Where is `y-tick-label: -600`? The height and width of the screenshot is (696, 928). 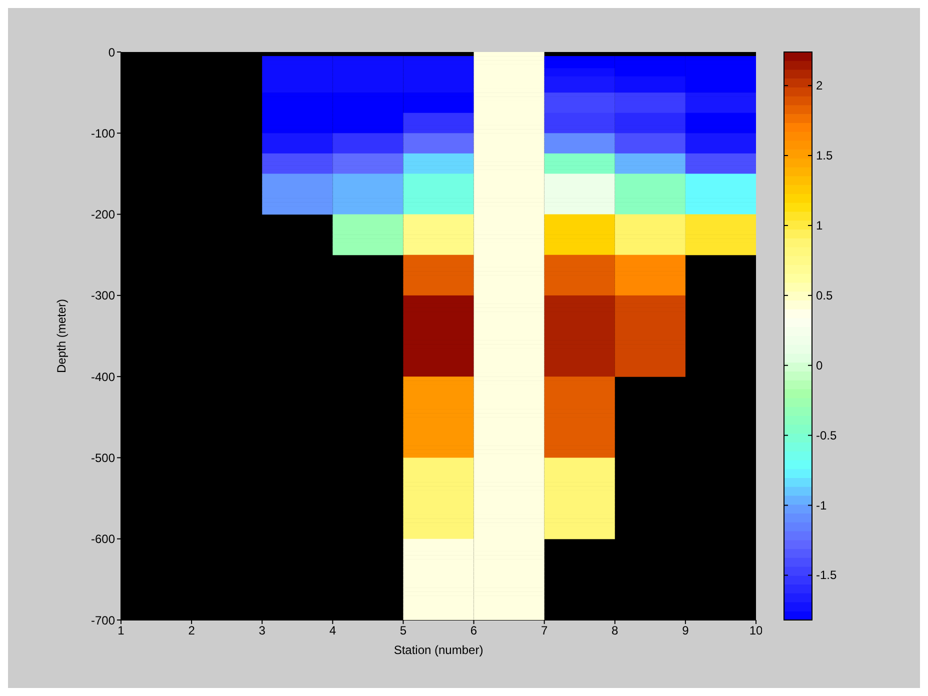
y-tick-label: -600 is located at coordinates (103, 539).